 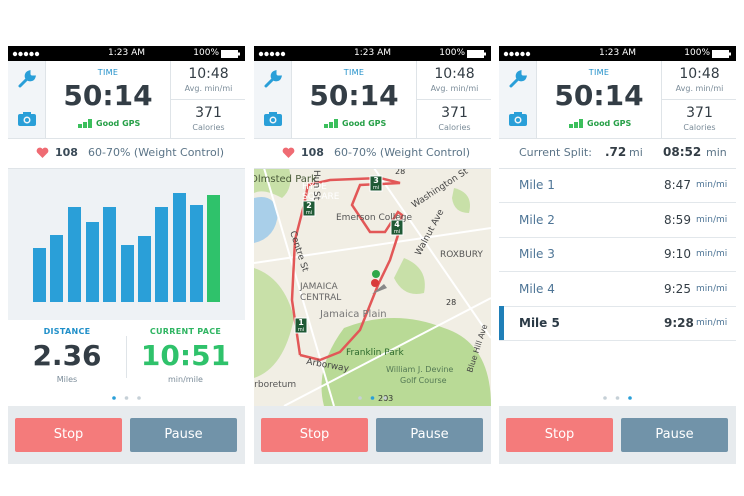 I want to click on split-distance-unit: mi, so click(x=636, y=152).